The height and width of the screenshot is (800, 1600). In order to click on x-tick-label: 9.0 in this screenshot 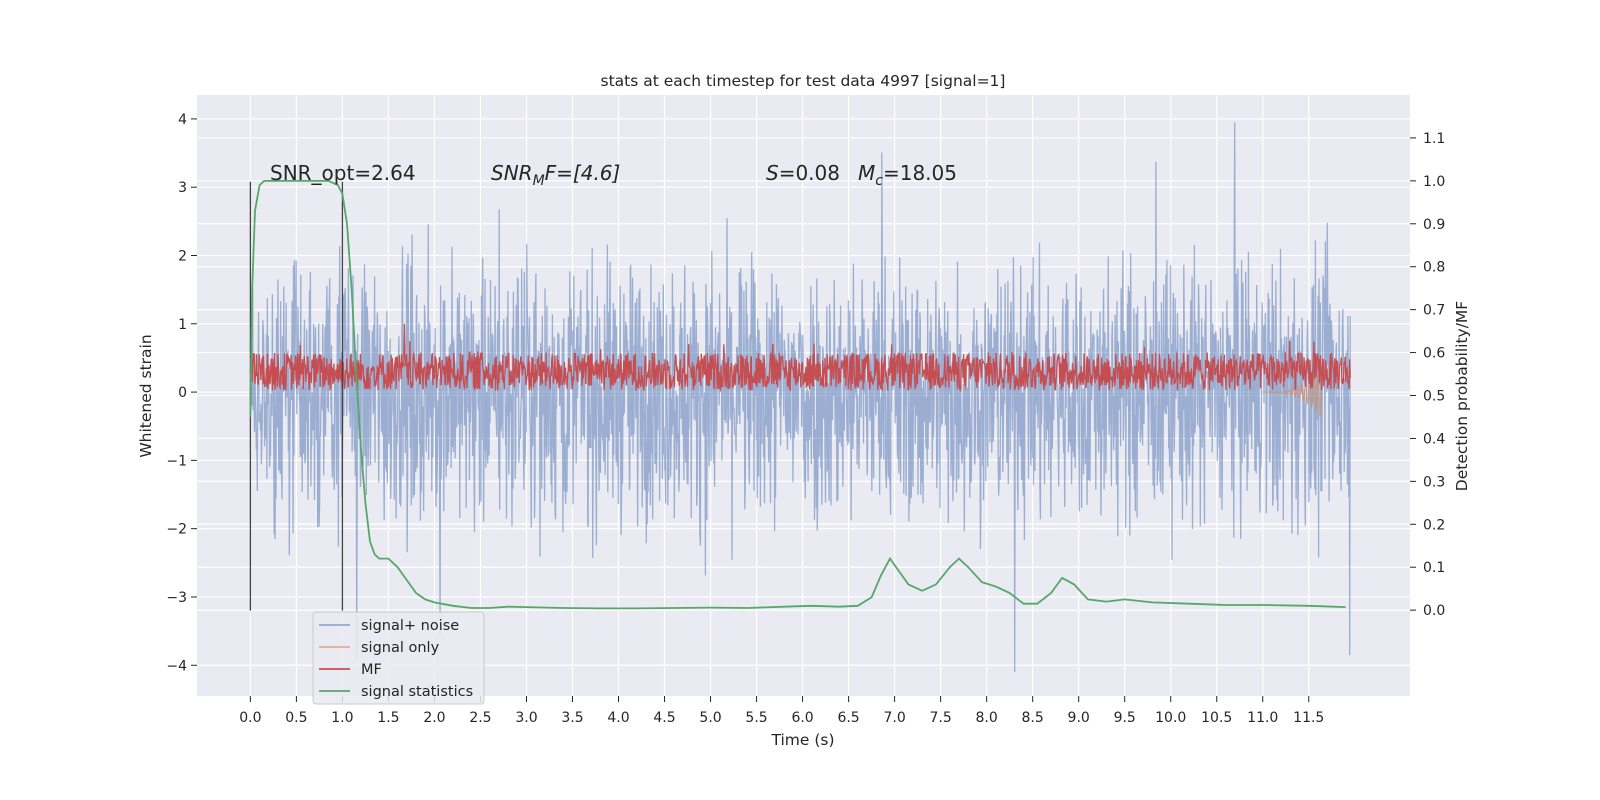, I will do `click(1079, 718)`.